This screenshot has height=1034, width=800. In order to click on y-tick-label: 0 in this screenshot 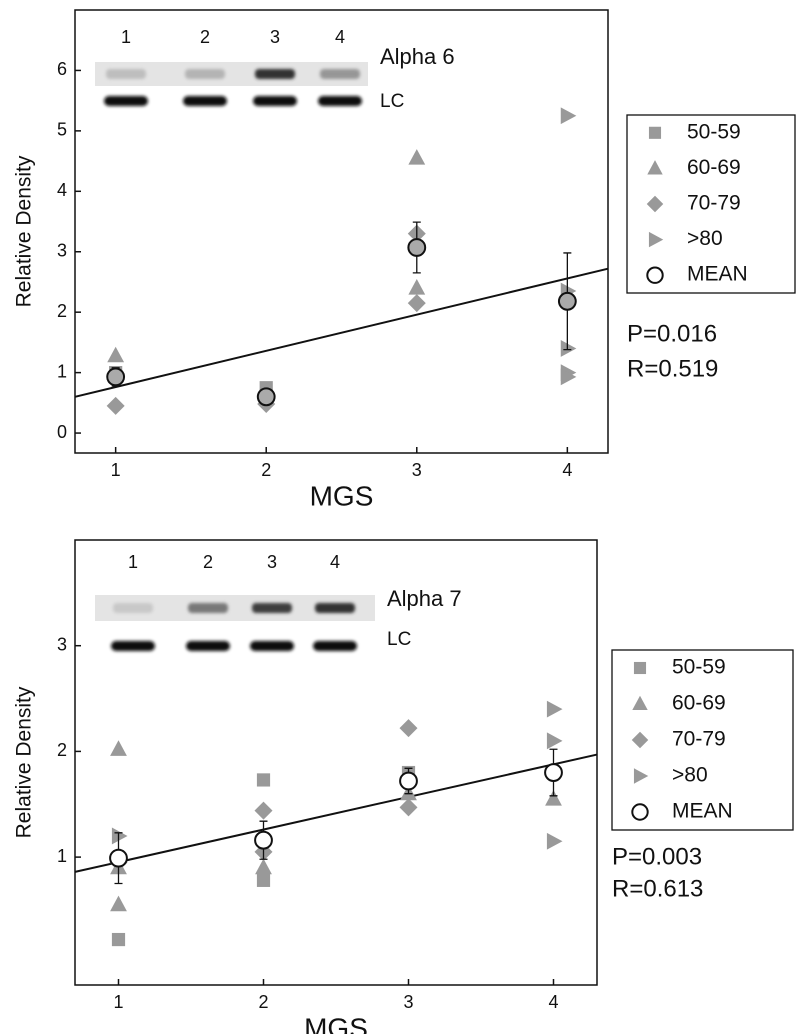, I will do `click(62, 432)`.